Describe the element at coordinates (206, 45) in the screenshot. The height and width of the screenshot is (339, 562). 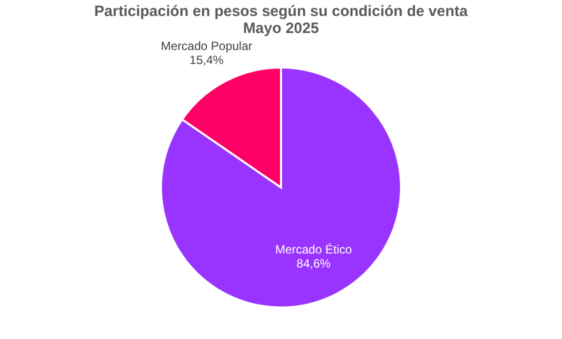
I see `slice-label: Mercado Popular` at that location.